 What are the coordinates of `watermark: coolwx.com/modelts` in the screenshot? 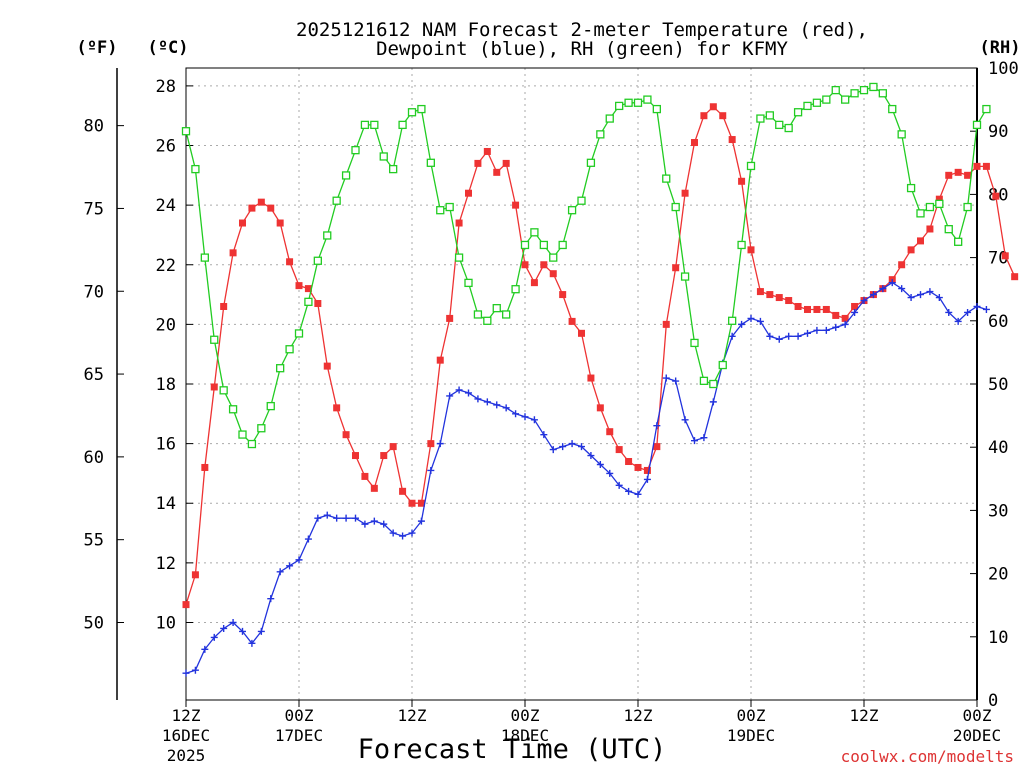 It's located at (927, 756).